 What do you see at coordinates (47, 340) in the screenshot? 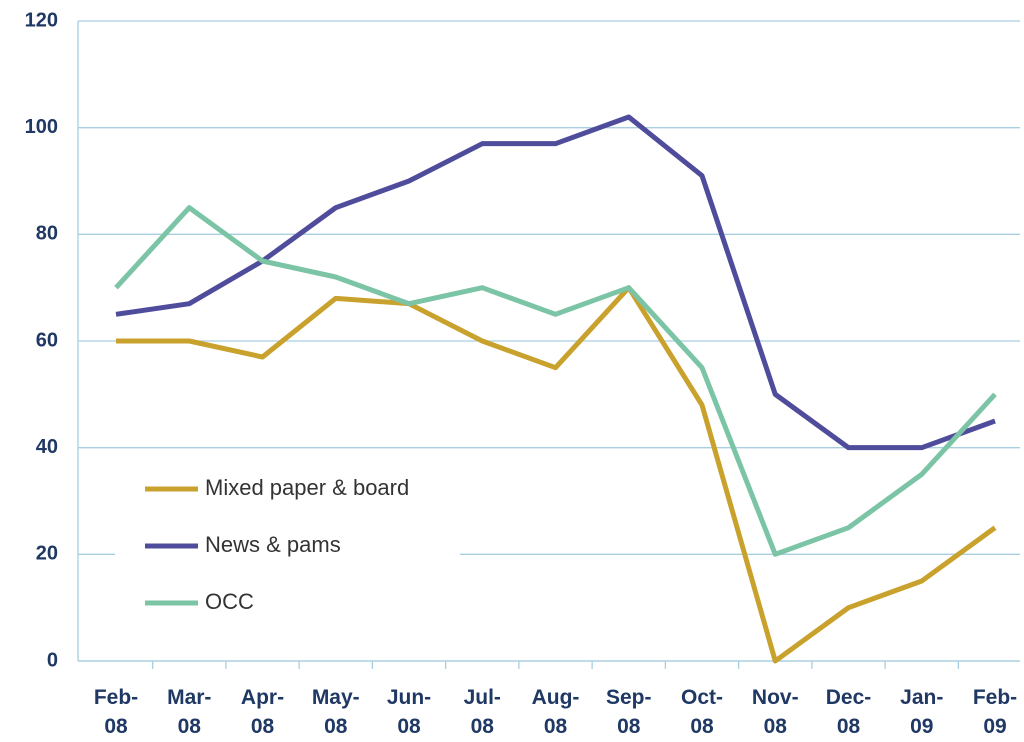
I see `y-tick-label: 60` at bounding box center [47, 340].